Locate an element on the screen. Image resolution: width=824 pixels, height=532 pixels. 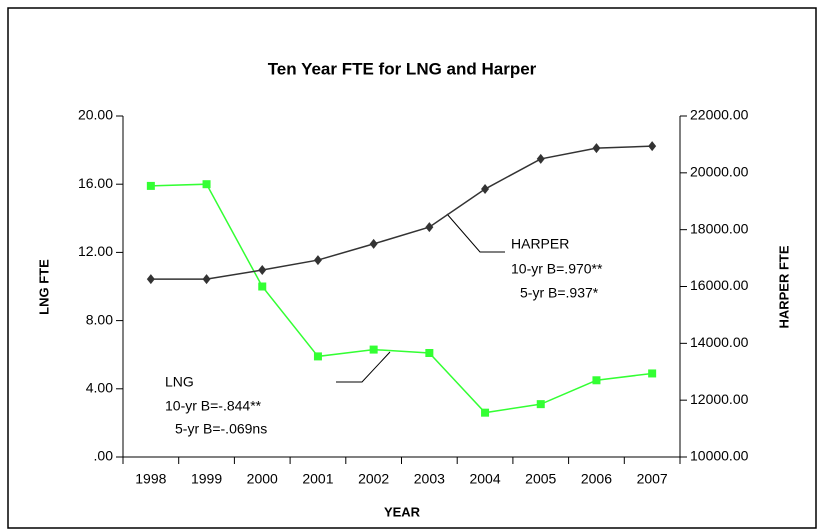
x-axis-label: YEAR is located at coordinates (402, 511).